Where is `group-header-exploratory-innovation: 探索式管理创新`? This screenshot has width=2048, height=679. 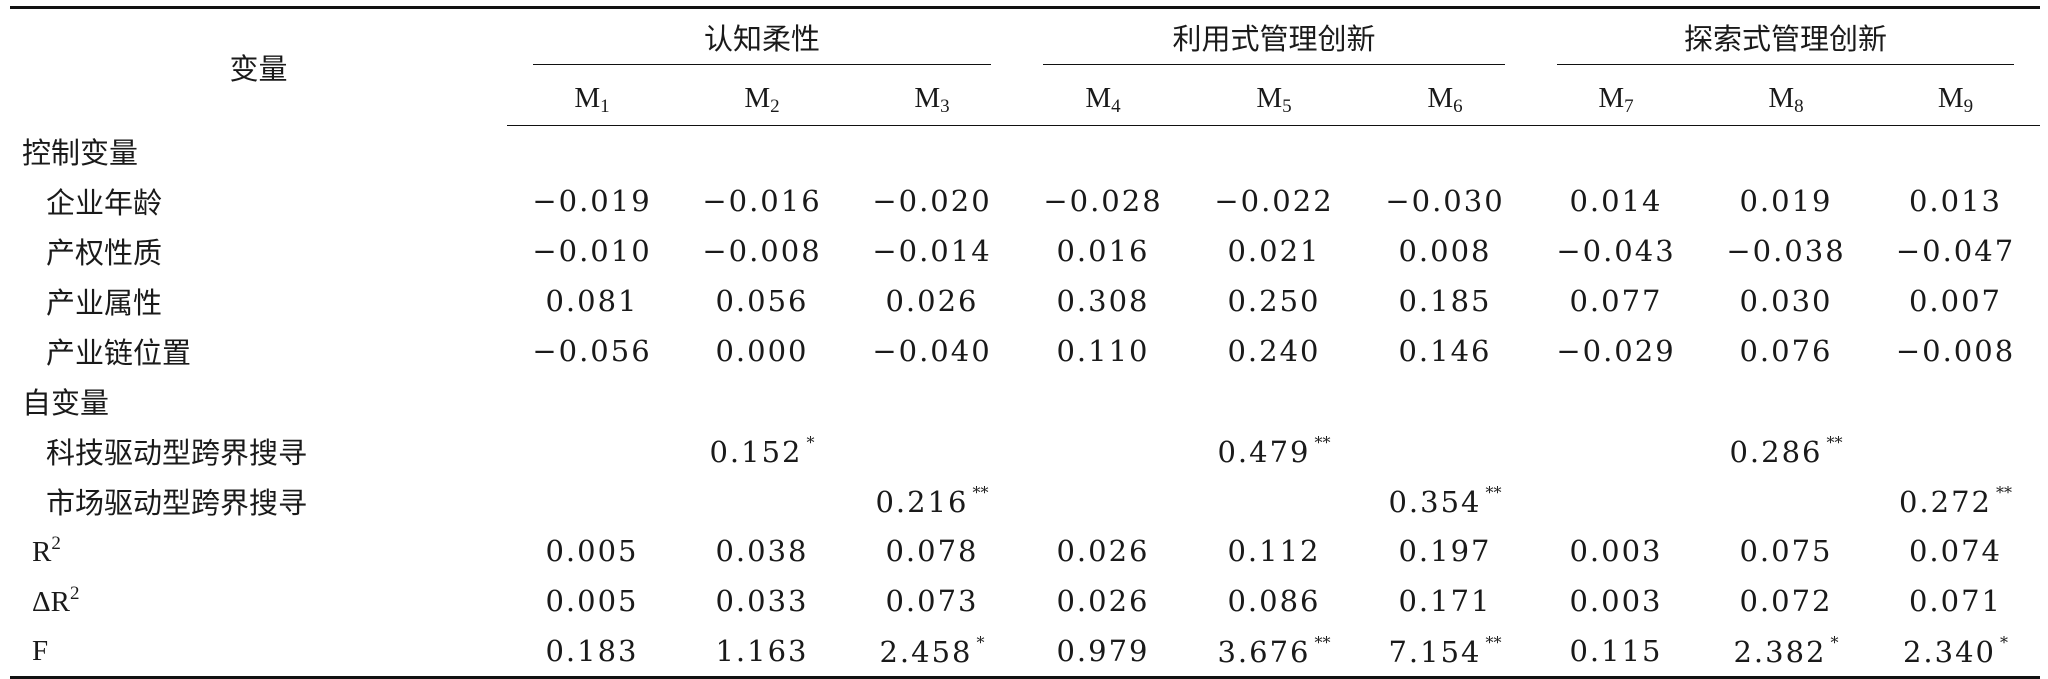
group-header-exploratory-innovation: 探索式管理创新 is located at coordinates (1785, 40).